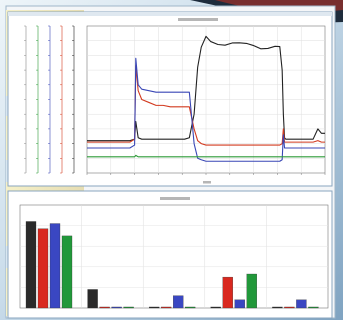 Image resolution: width=343 pixels, height=320 pixels. What do you see at coordinates (207, 182) in the screenshot?
I see `line-chart-xlabel` at bounding box center [207, 182].